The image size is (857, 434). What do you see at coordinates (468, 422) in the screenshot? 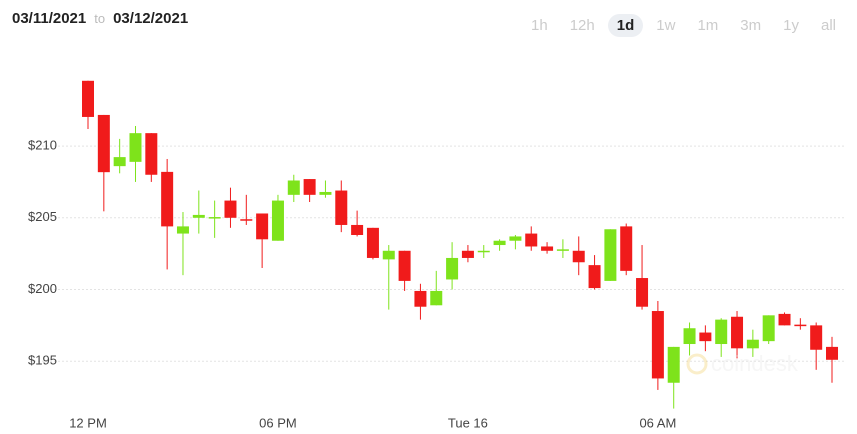
I see `x-tick-label: Tue 16` at bounding box center [468, 422].